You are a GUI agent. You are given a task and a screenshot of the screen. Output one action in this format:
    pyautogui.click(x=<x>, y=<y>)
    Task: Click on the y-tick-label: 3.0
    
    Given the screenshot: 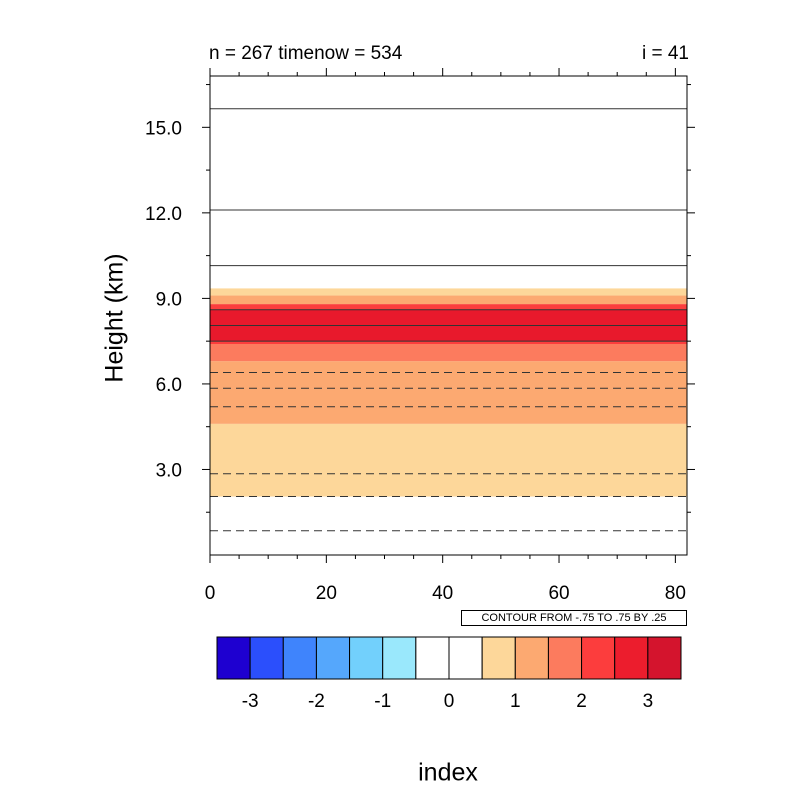 What is the action you would take?
    pyautogui.click(x=169, y=470)
    